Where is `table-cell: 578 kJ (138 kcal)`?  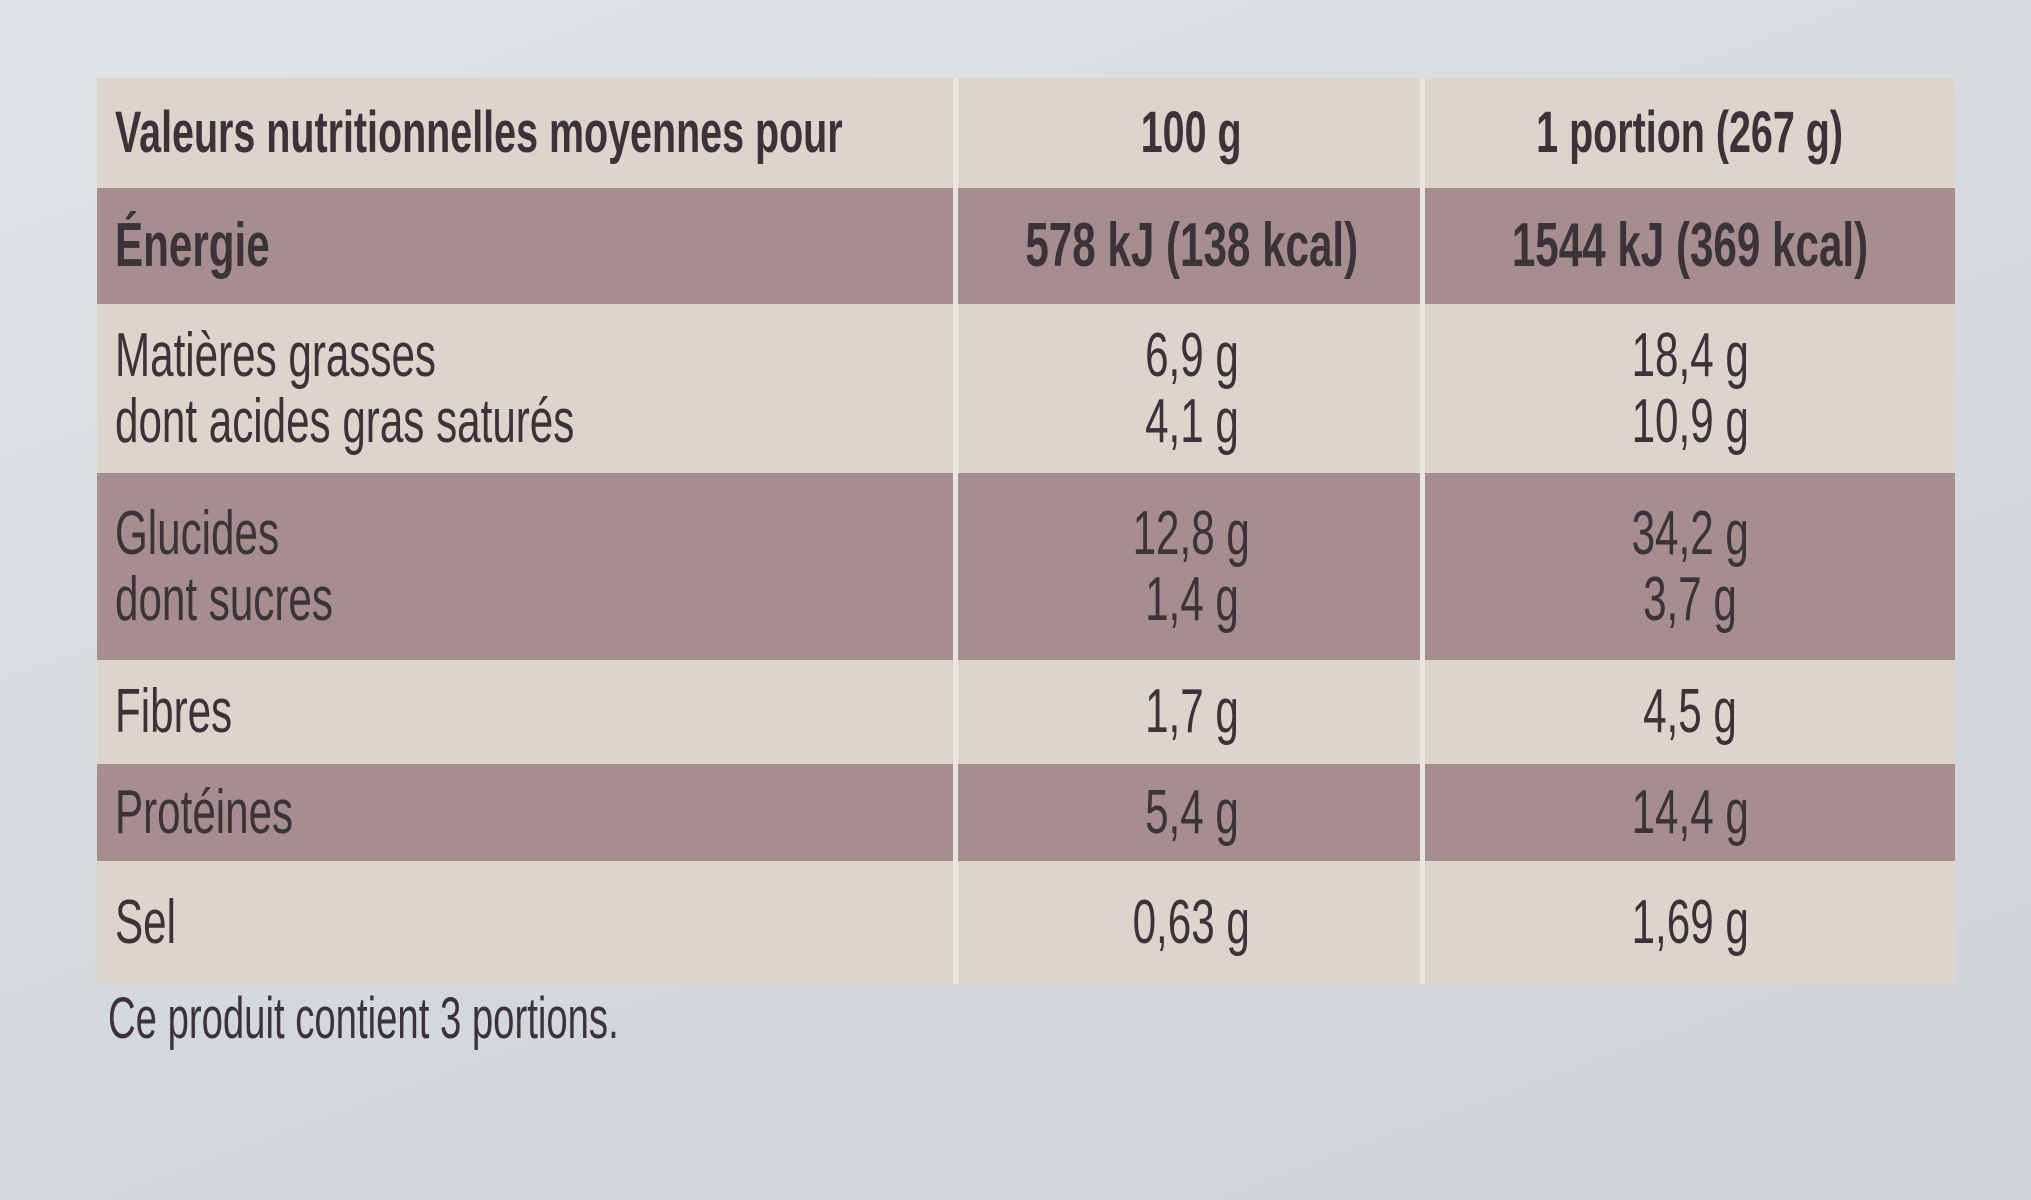 table-cell: 578 kJ (138 kcal) is located at coordinates (1191, 246).